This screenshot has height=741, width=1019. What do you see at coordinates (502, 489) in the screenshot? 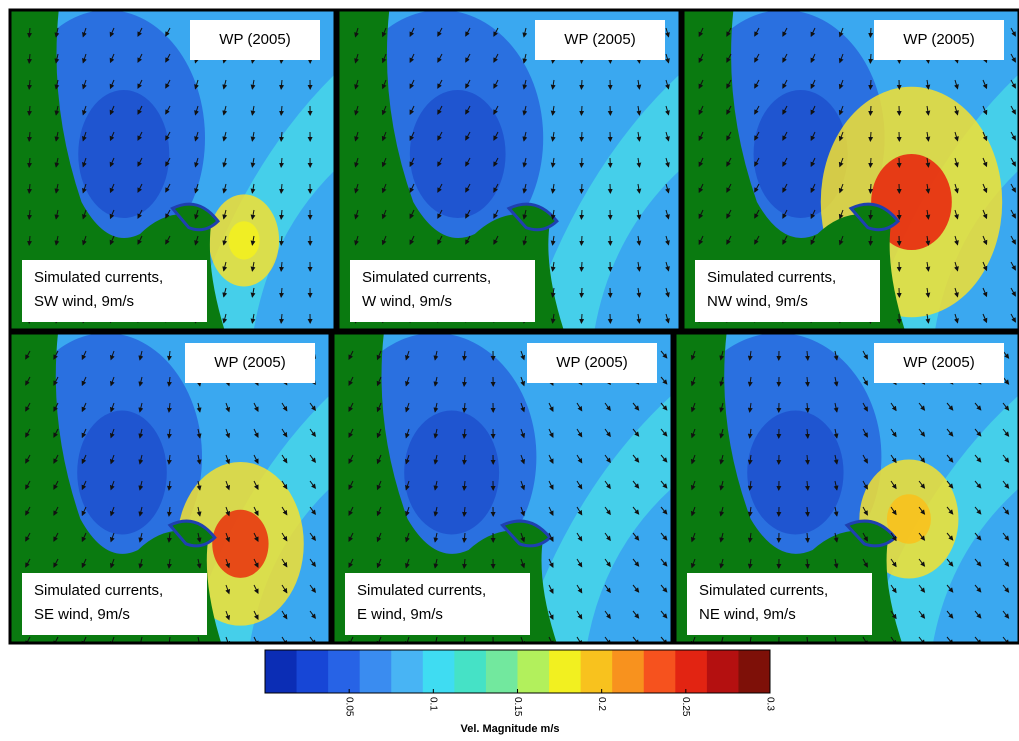
I see `map-panel: WP (2005) Simulated currents, E wind, 9m/s` at bounding box center [502, 489].